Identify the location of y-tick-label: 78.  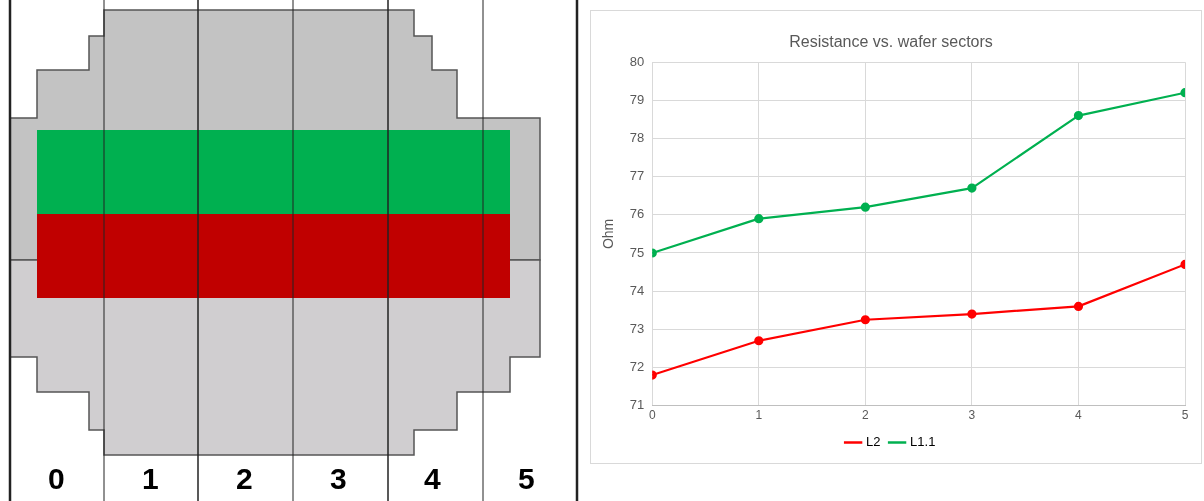
(637, 138).